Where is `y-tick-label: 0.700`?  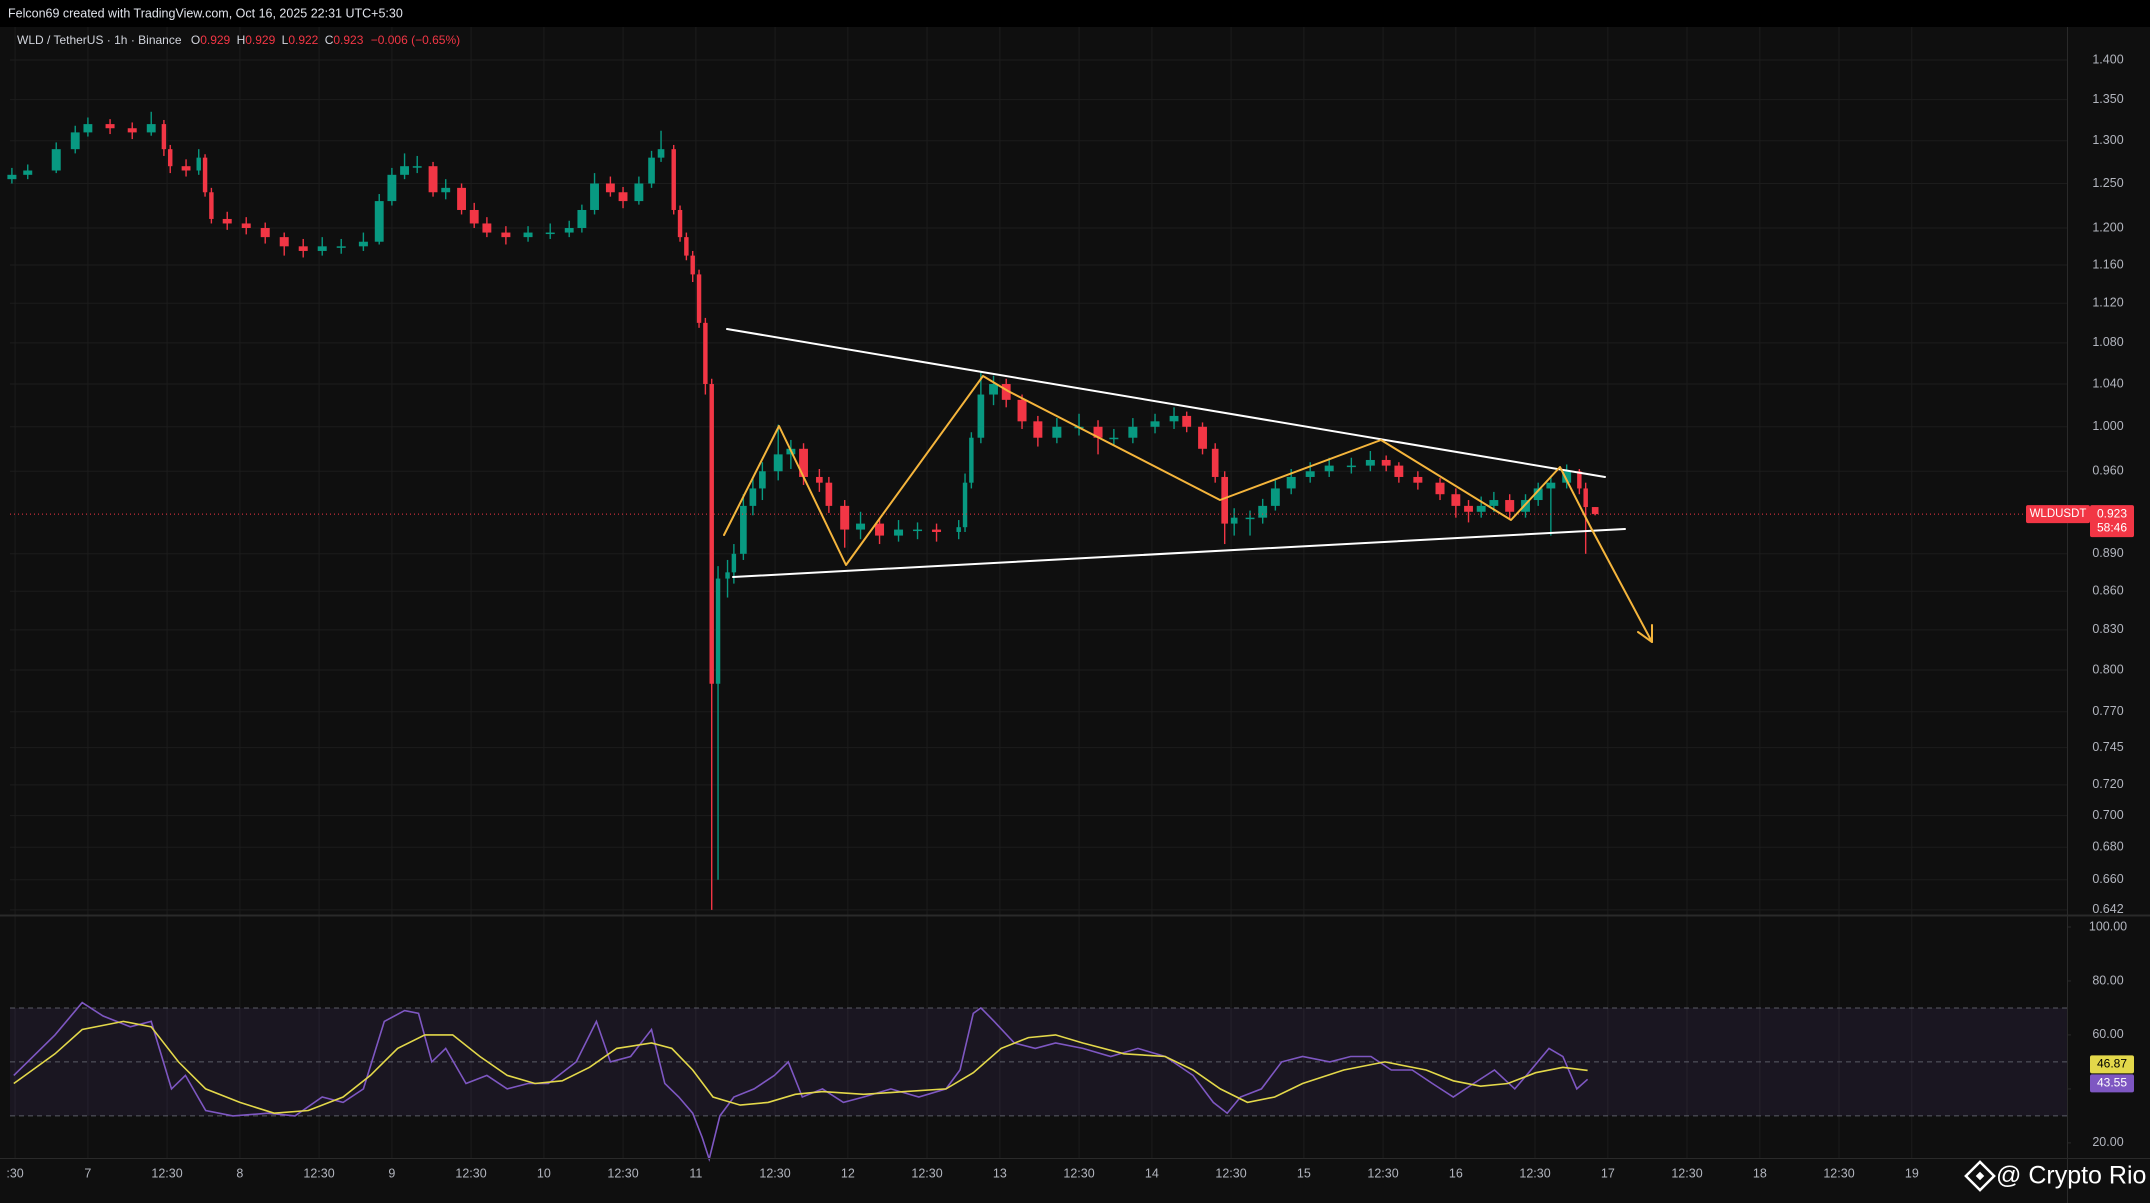
y-tick-label: 0.700 is located at coordinates (2107, 815).